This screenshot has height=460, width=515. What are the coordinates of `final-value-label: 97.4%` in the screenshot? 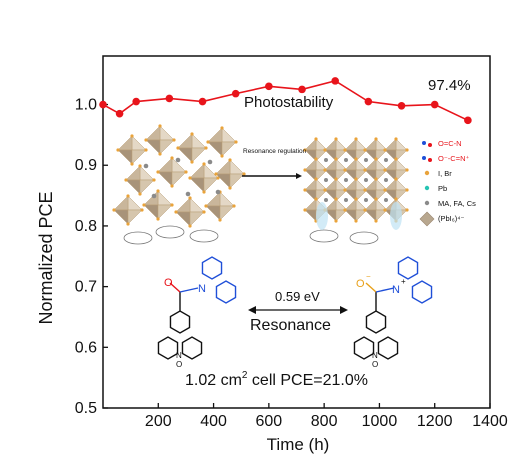 It's located at (449, 85).